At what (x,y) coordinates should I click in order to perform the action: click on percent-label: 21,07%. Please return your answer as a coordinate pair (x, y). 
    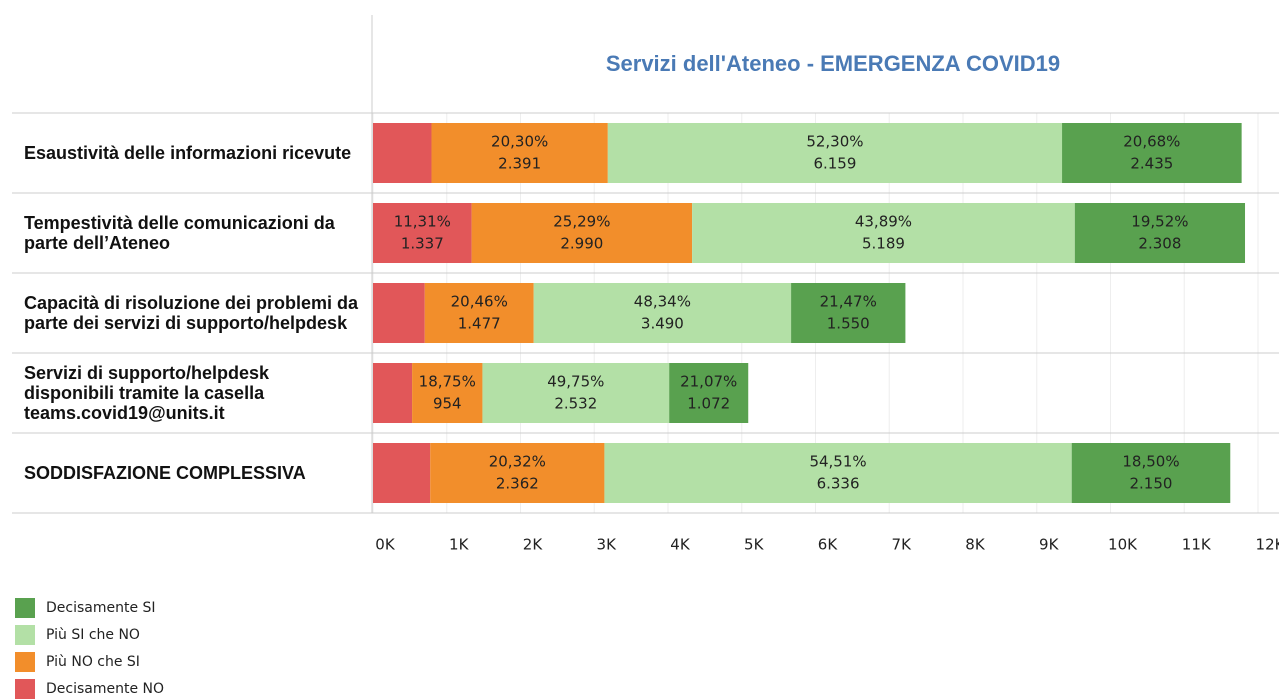
    Looking at the image, I should click on (708, 382).